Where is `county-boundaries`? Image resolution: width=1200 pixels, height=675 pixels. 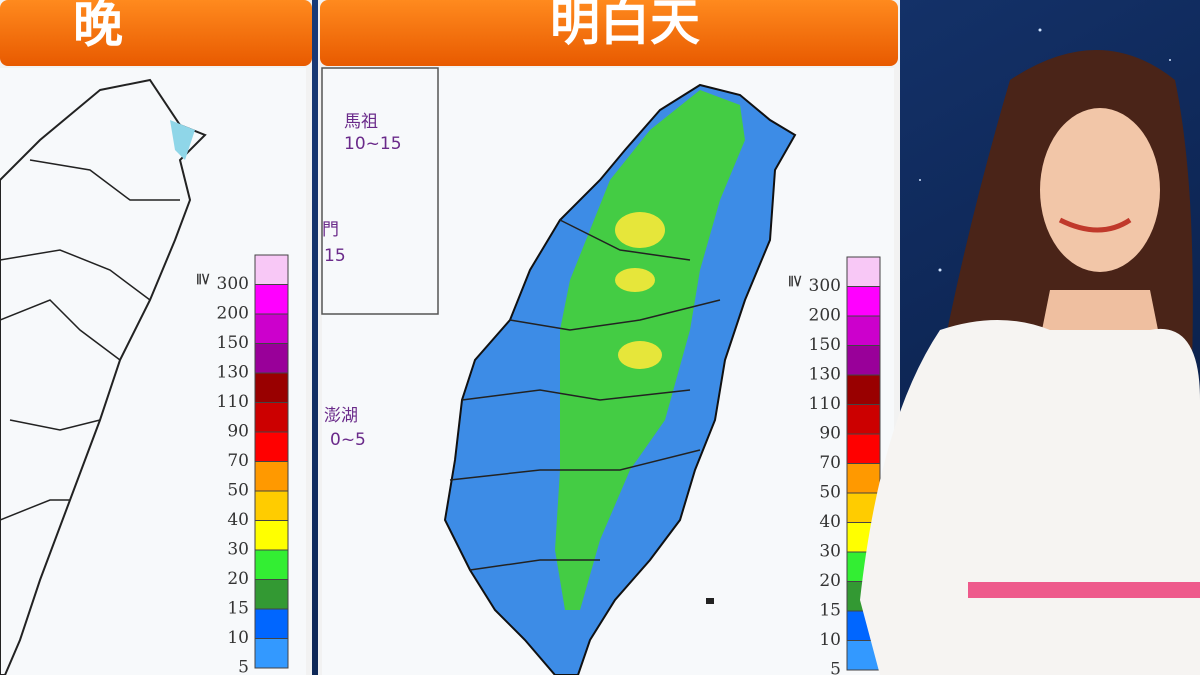
county-boundaries is located at coordinates (585, 395).